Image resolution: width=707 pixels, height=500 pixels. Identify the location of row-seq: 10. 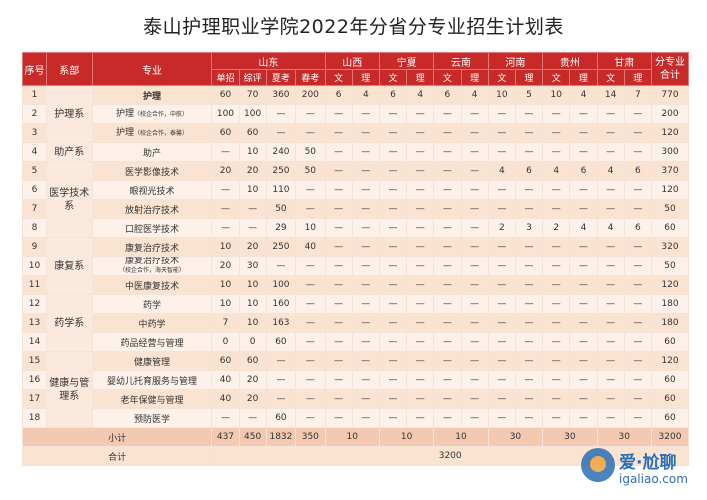
(34, 266).